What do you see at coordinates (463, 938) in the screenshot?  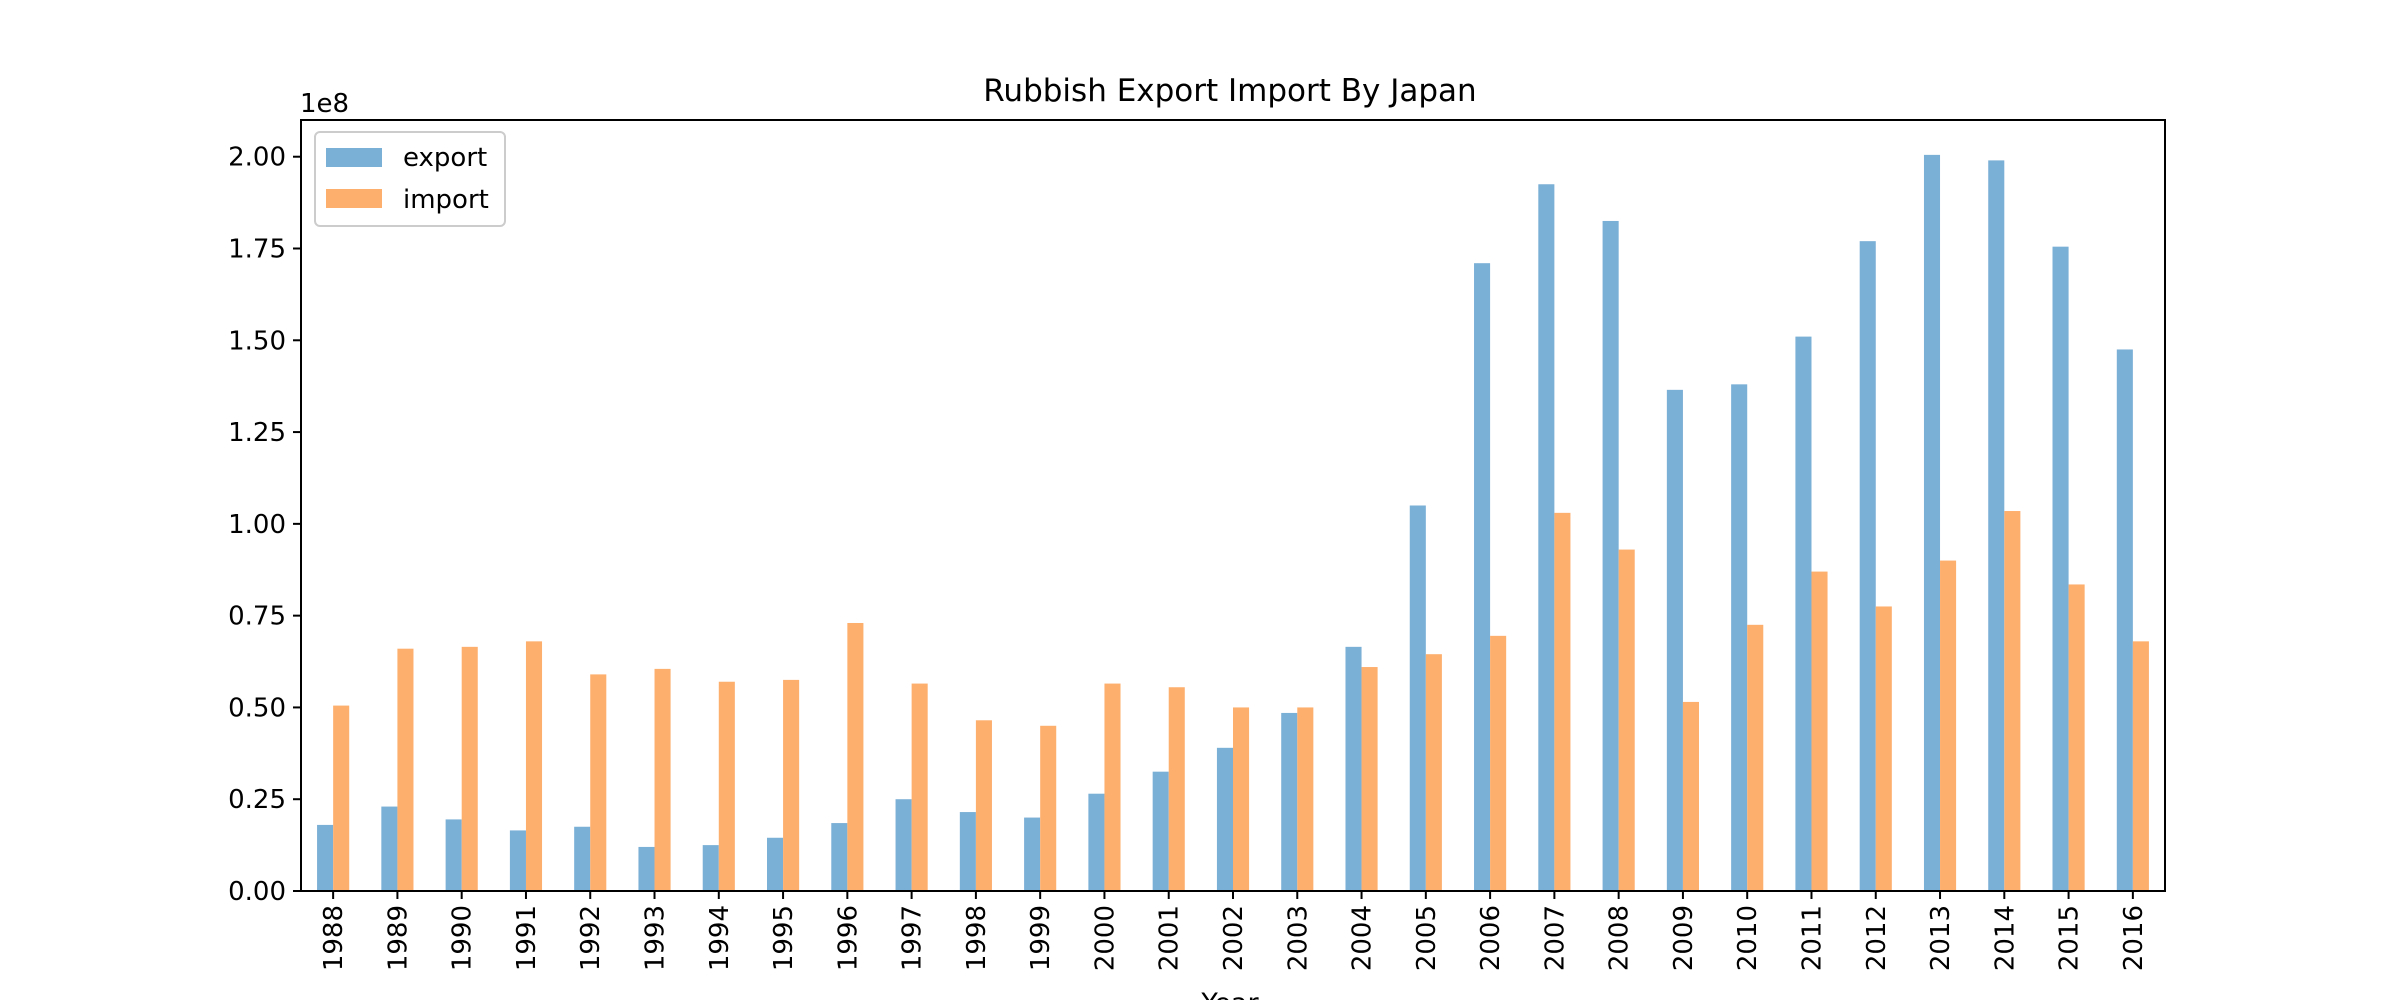 I see `x-tick-label-1990: 1990` at bounding box center [463, 938].